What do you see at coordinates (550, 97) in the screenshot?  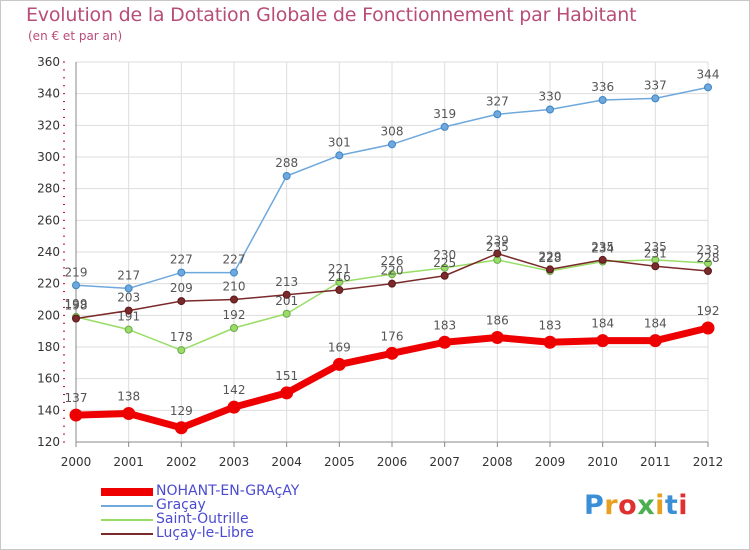 I see `data-label: 330` at bounding box center [550, 97].